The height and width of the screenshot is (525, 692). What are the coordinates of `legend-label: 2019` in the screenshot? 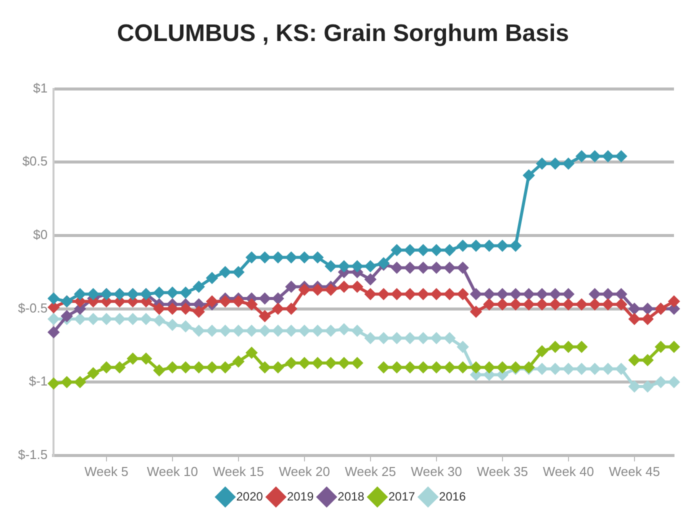 It's located at (300, 496).